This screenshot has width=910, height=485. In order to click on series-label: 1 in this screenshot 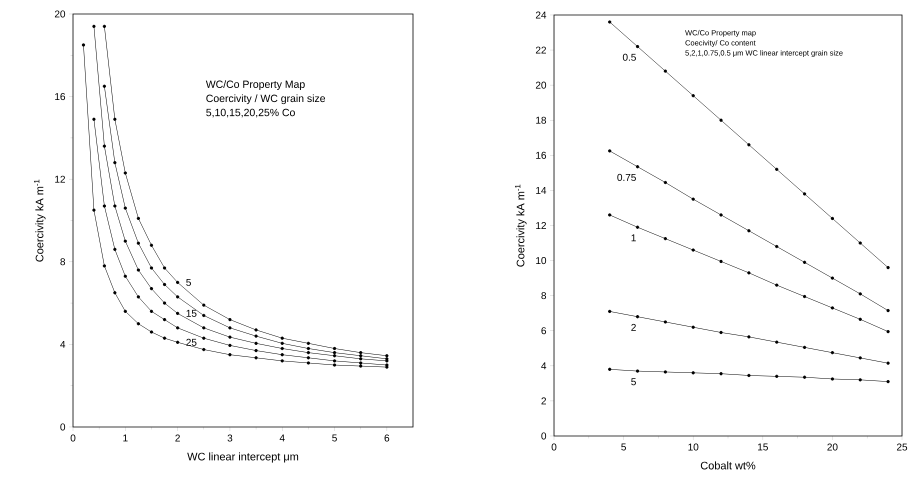, I will do `click(634, 238)`.